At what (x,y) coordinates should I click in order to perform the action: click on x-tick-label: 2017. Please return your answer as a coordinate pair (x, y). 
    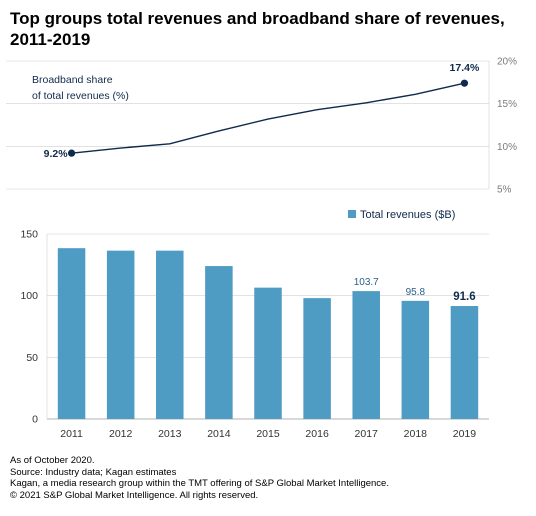
    Looking at the image, I should click on (367, 434).